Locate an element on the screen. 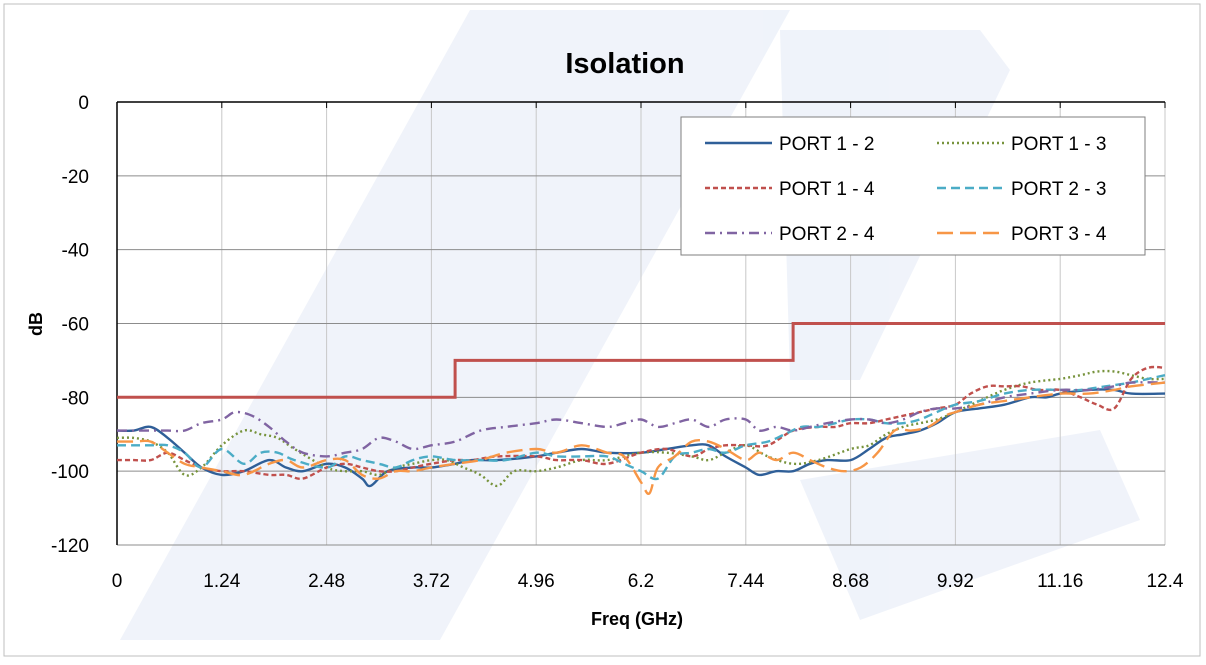 Image resolution: width=1206 pixels, height=665 pixels. legend-label: PORT 2 - 3 is located at coordinates (1058, 189).